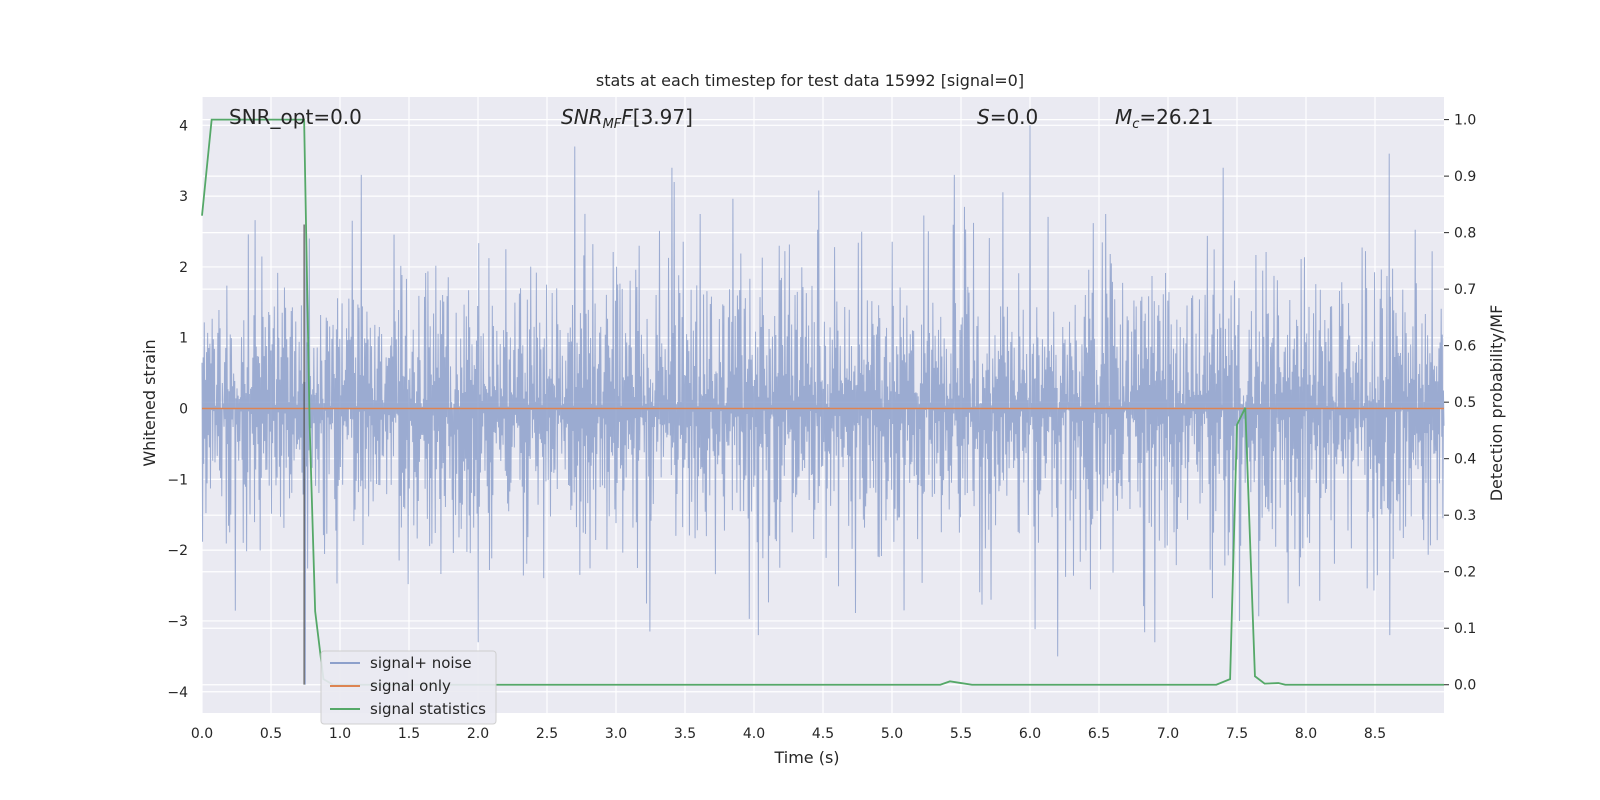 Image resolution: width=1600 pixels, height=800 pixels. I want to click on x-tick-label-7: 3.5, so click(685, 734).